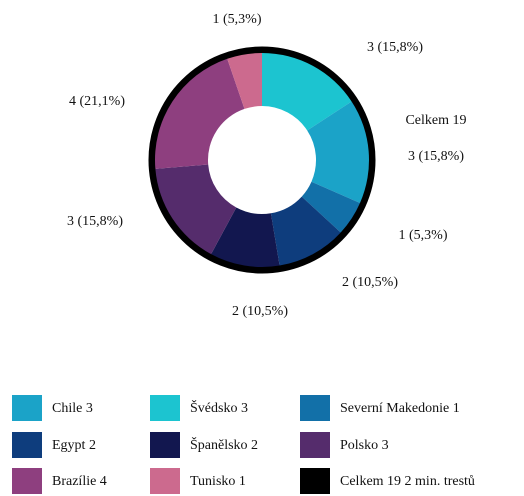  What do you see at coordinates (79, 481) in the screenshot?
I see `legend-label: Brazílie 4` at bounding box center [79, 481].